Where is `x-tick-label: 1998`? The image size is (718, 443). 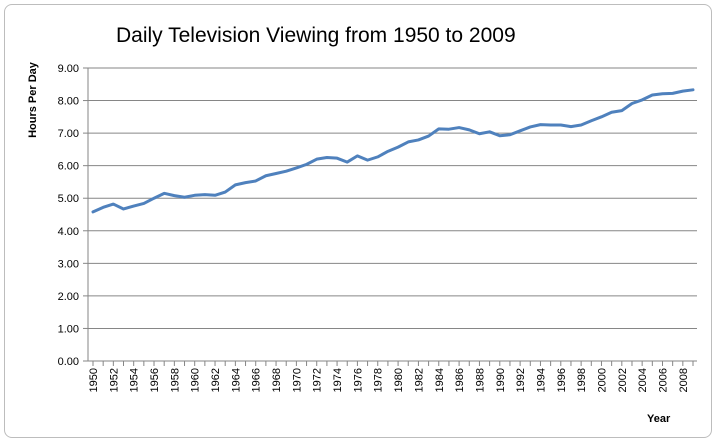 x-tick-label: 1998 is located at coordinates (582, 380).